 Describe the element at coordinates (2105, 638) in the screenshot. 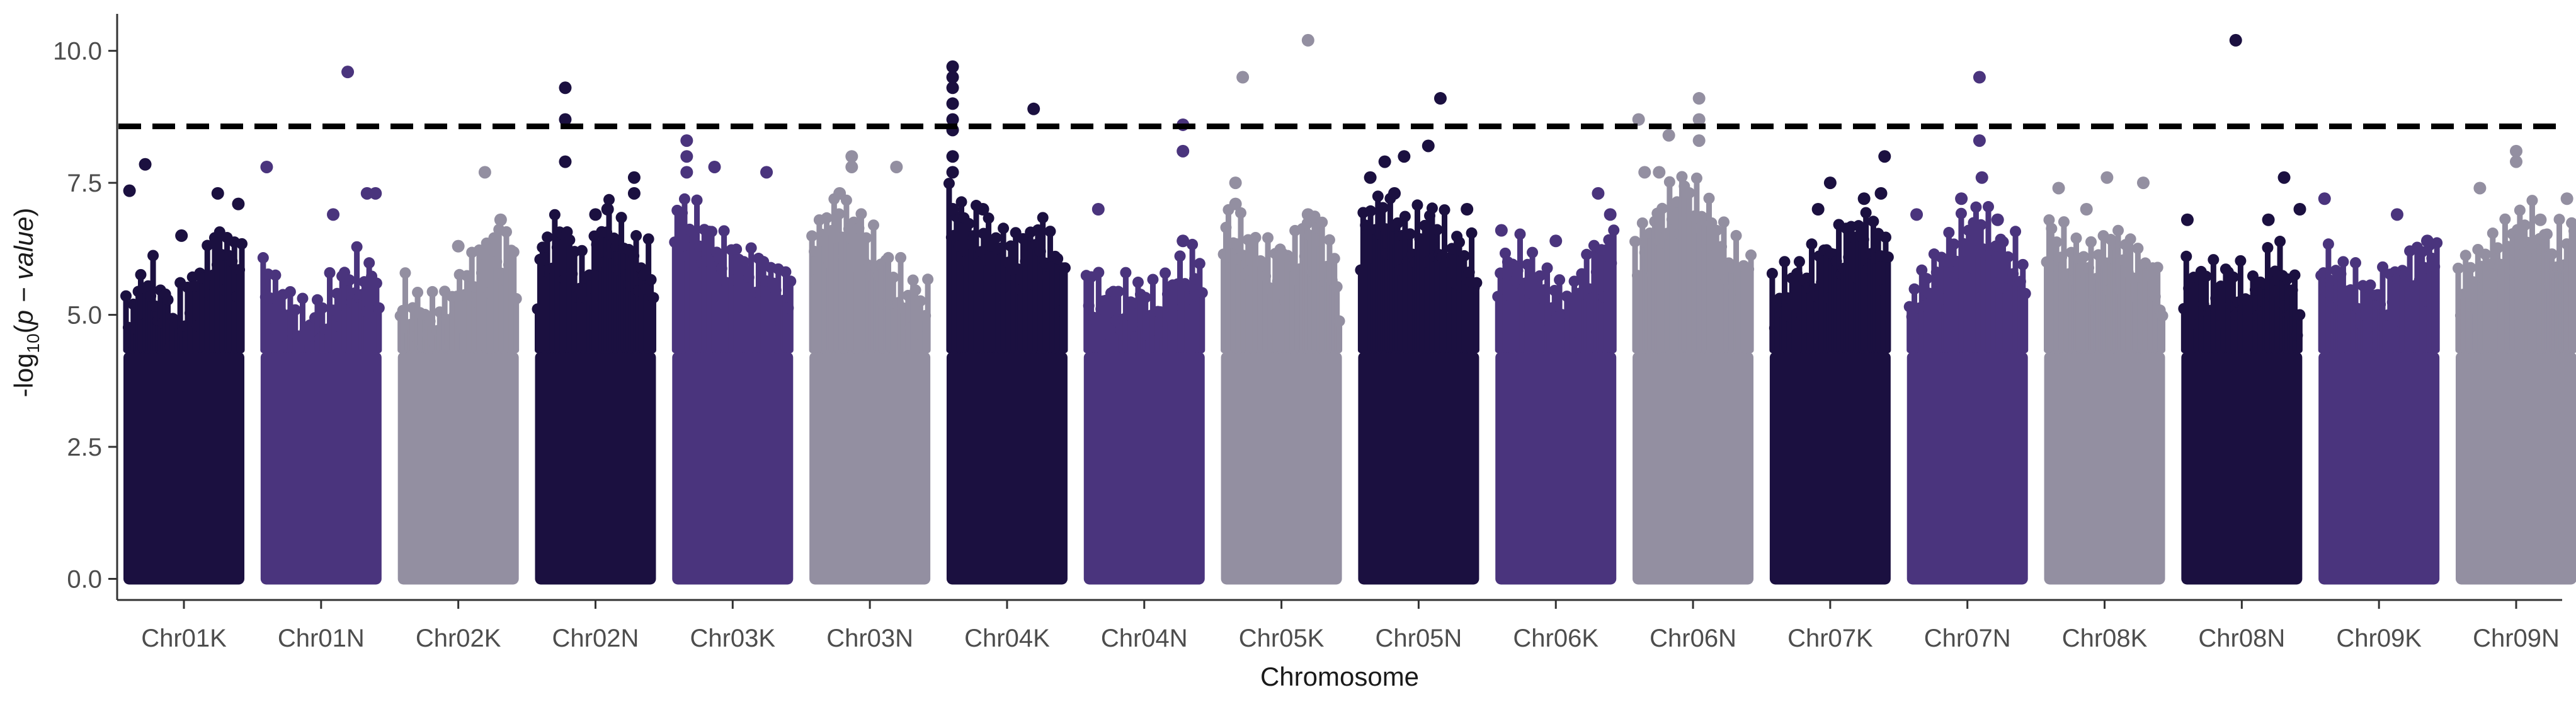

I see `x-tick-label: Chr08K` at that location.